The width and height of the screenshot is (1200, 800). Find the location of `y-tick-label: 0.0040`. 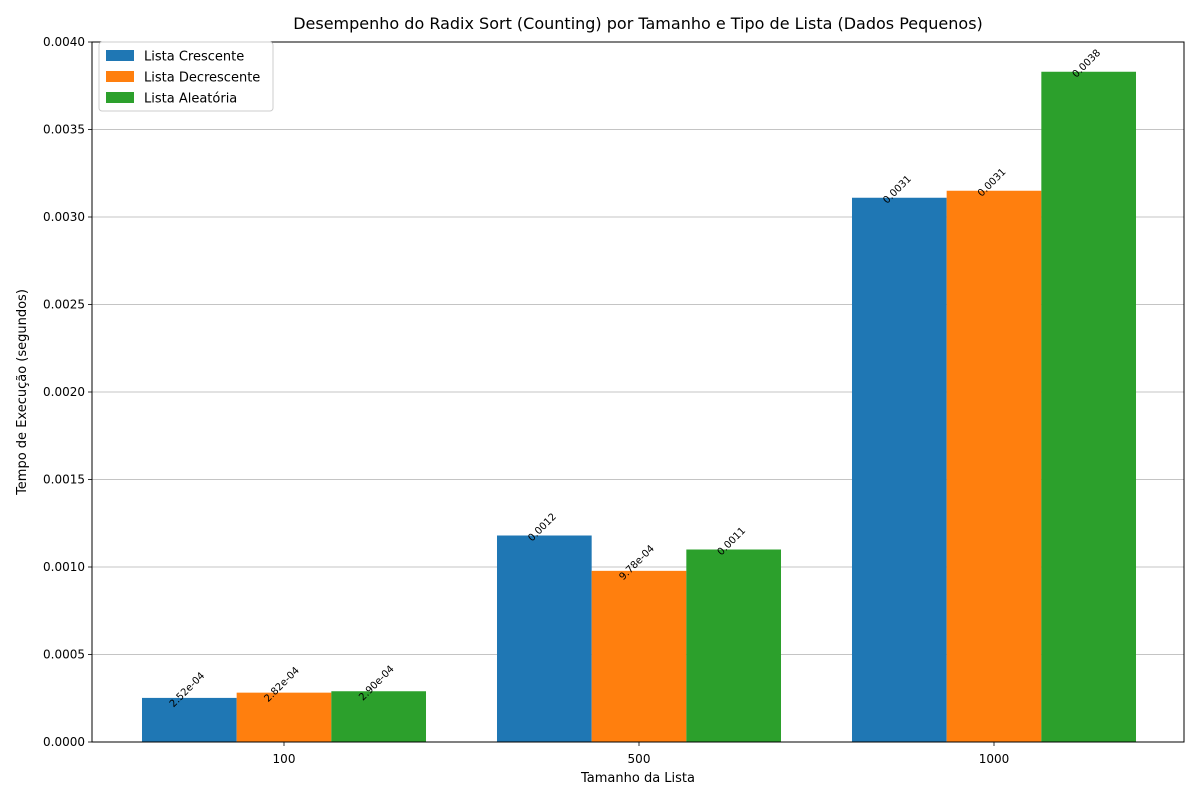

y-tick-label: 0.0040 is located at coordinates (64, 42).